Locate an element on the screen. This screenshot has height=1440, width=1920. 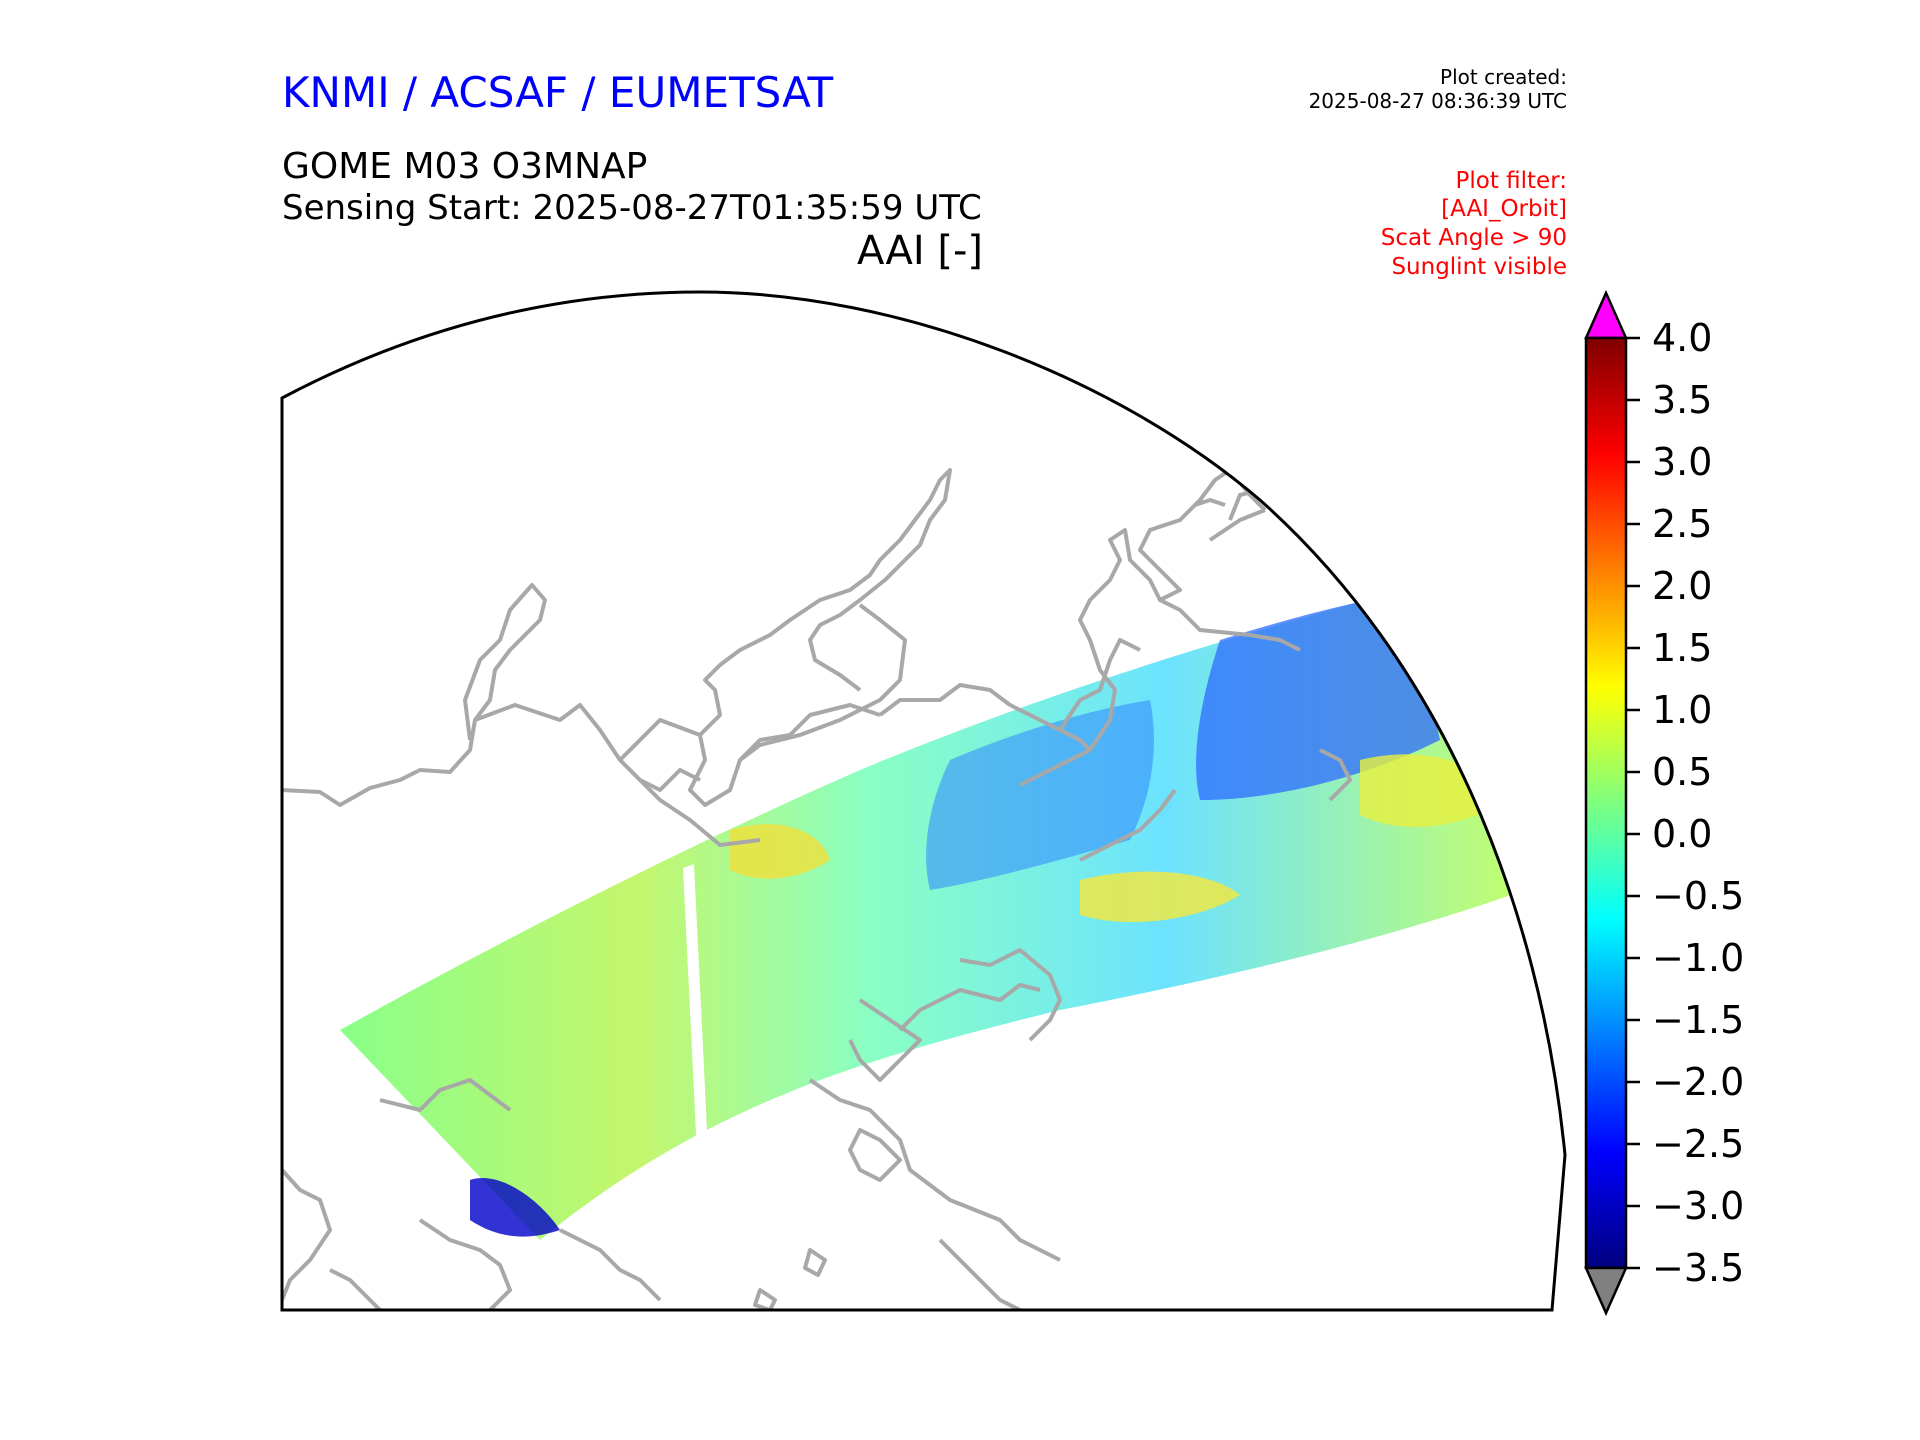
swath-data-gap is located at coordinates (695, 1009).